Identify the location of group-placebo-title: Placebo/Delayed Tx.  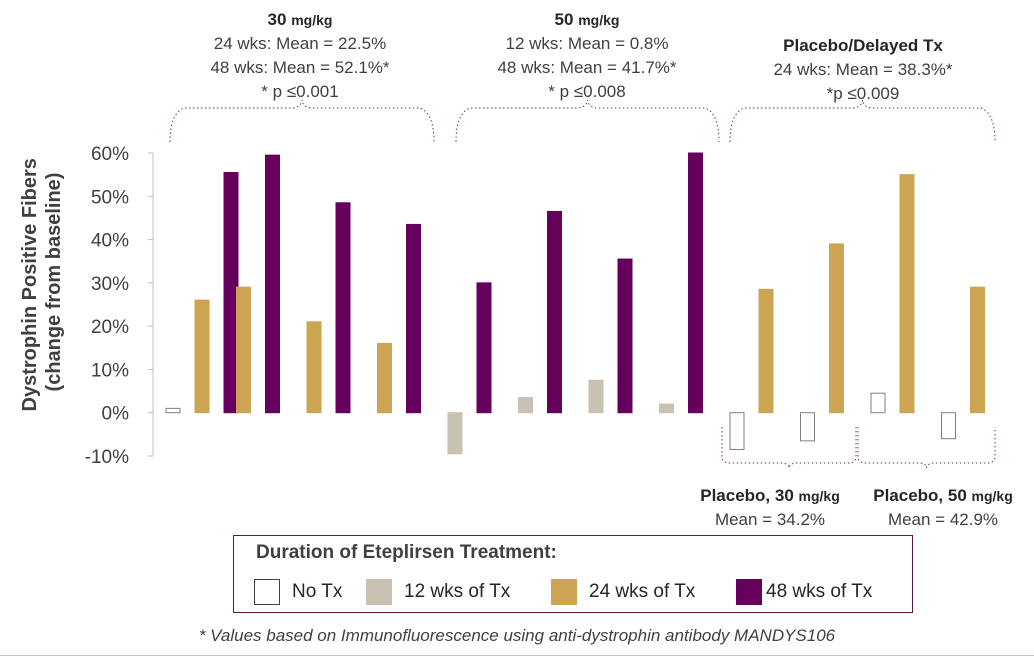
(863, 45).